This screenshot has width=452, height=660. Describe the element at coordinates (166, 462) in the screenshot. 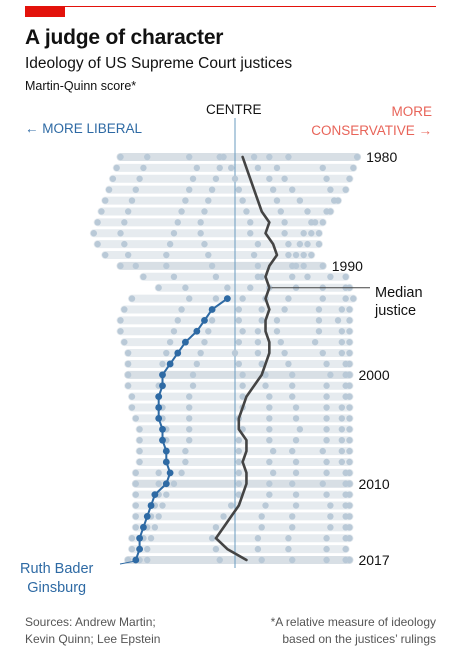

I see `ginsburg-dot-2008` at that location.